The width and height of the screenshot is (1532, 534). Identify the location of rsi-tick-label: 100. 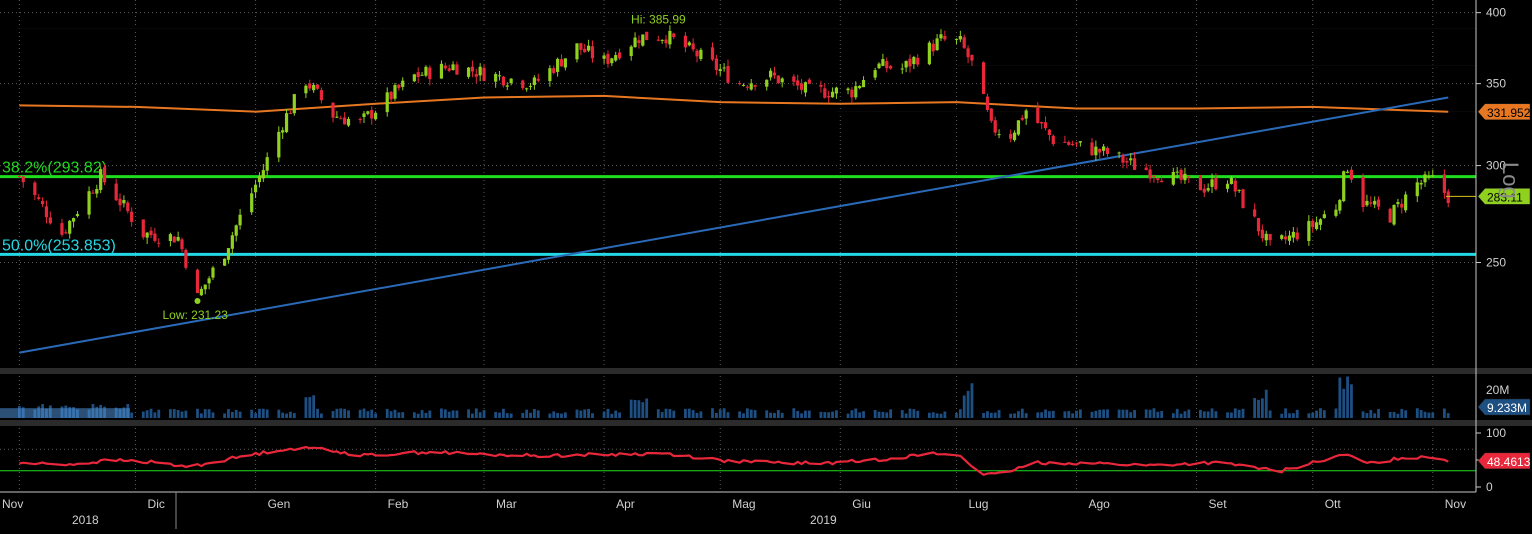
(1496, 433).